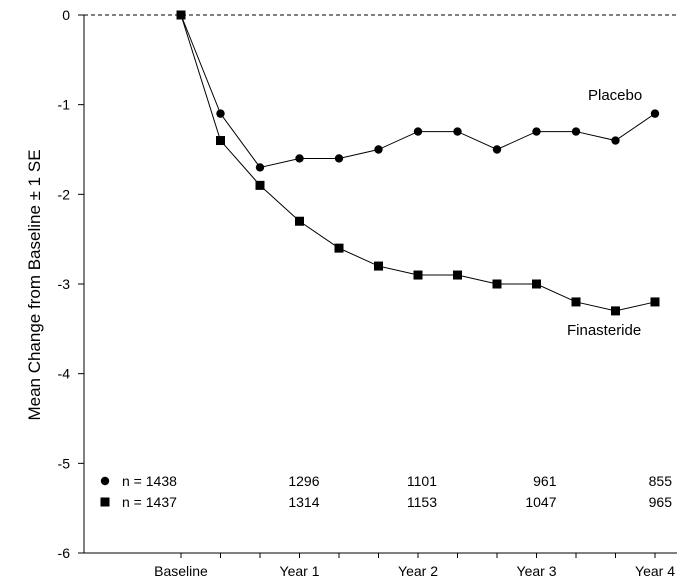 The image size is (683, 579). I want to click on x-tick-label: Year 3, so click(537, 571).